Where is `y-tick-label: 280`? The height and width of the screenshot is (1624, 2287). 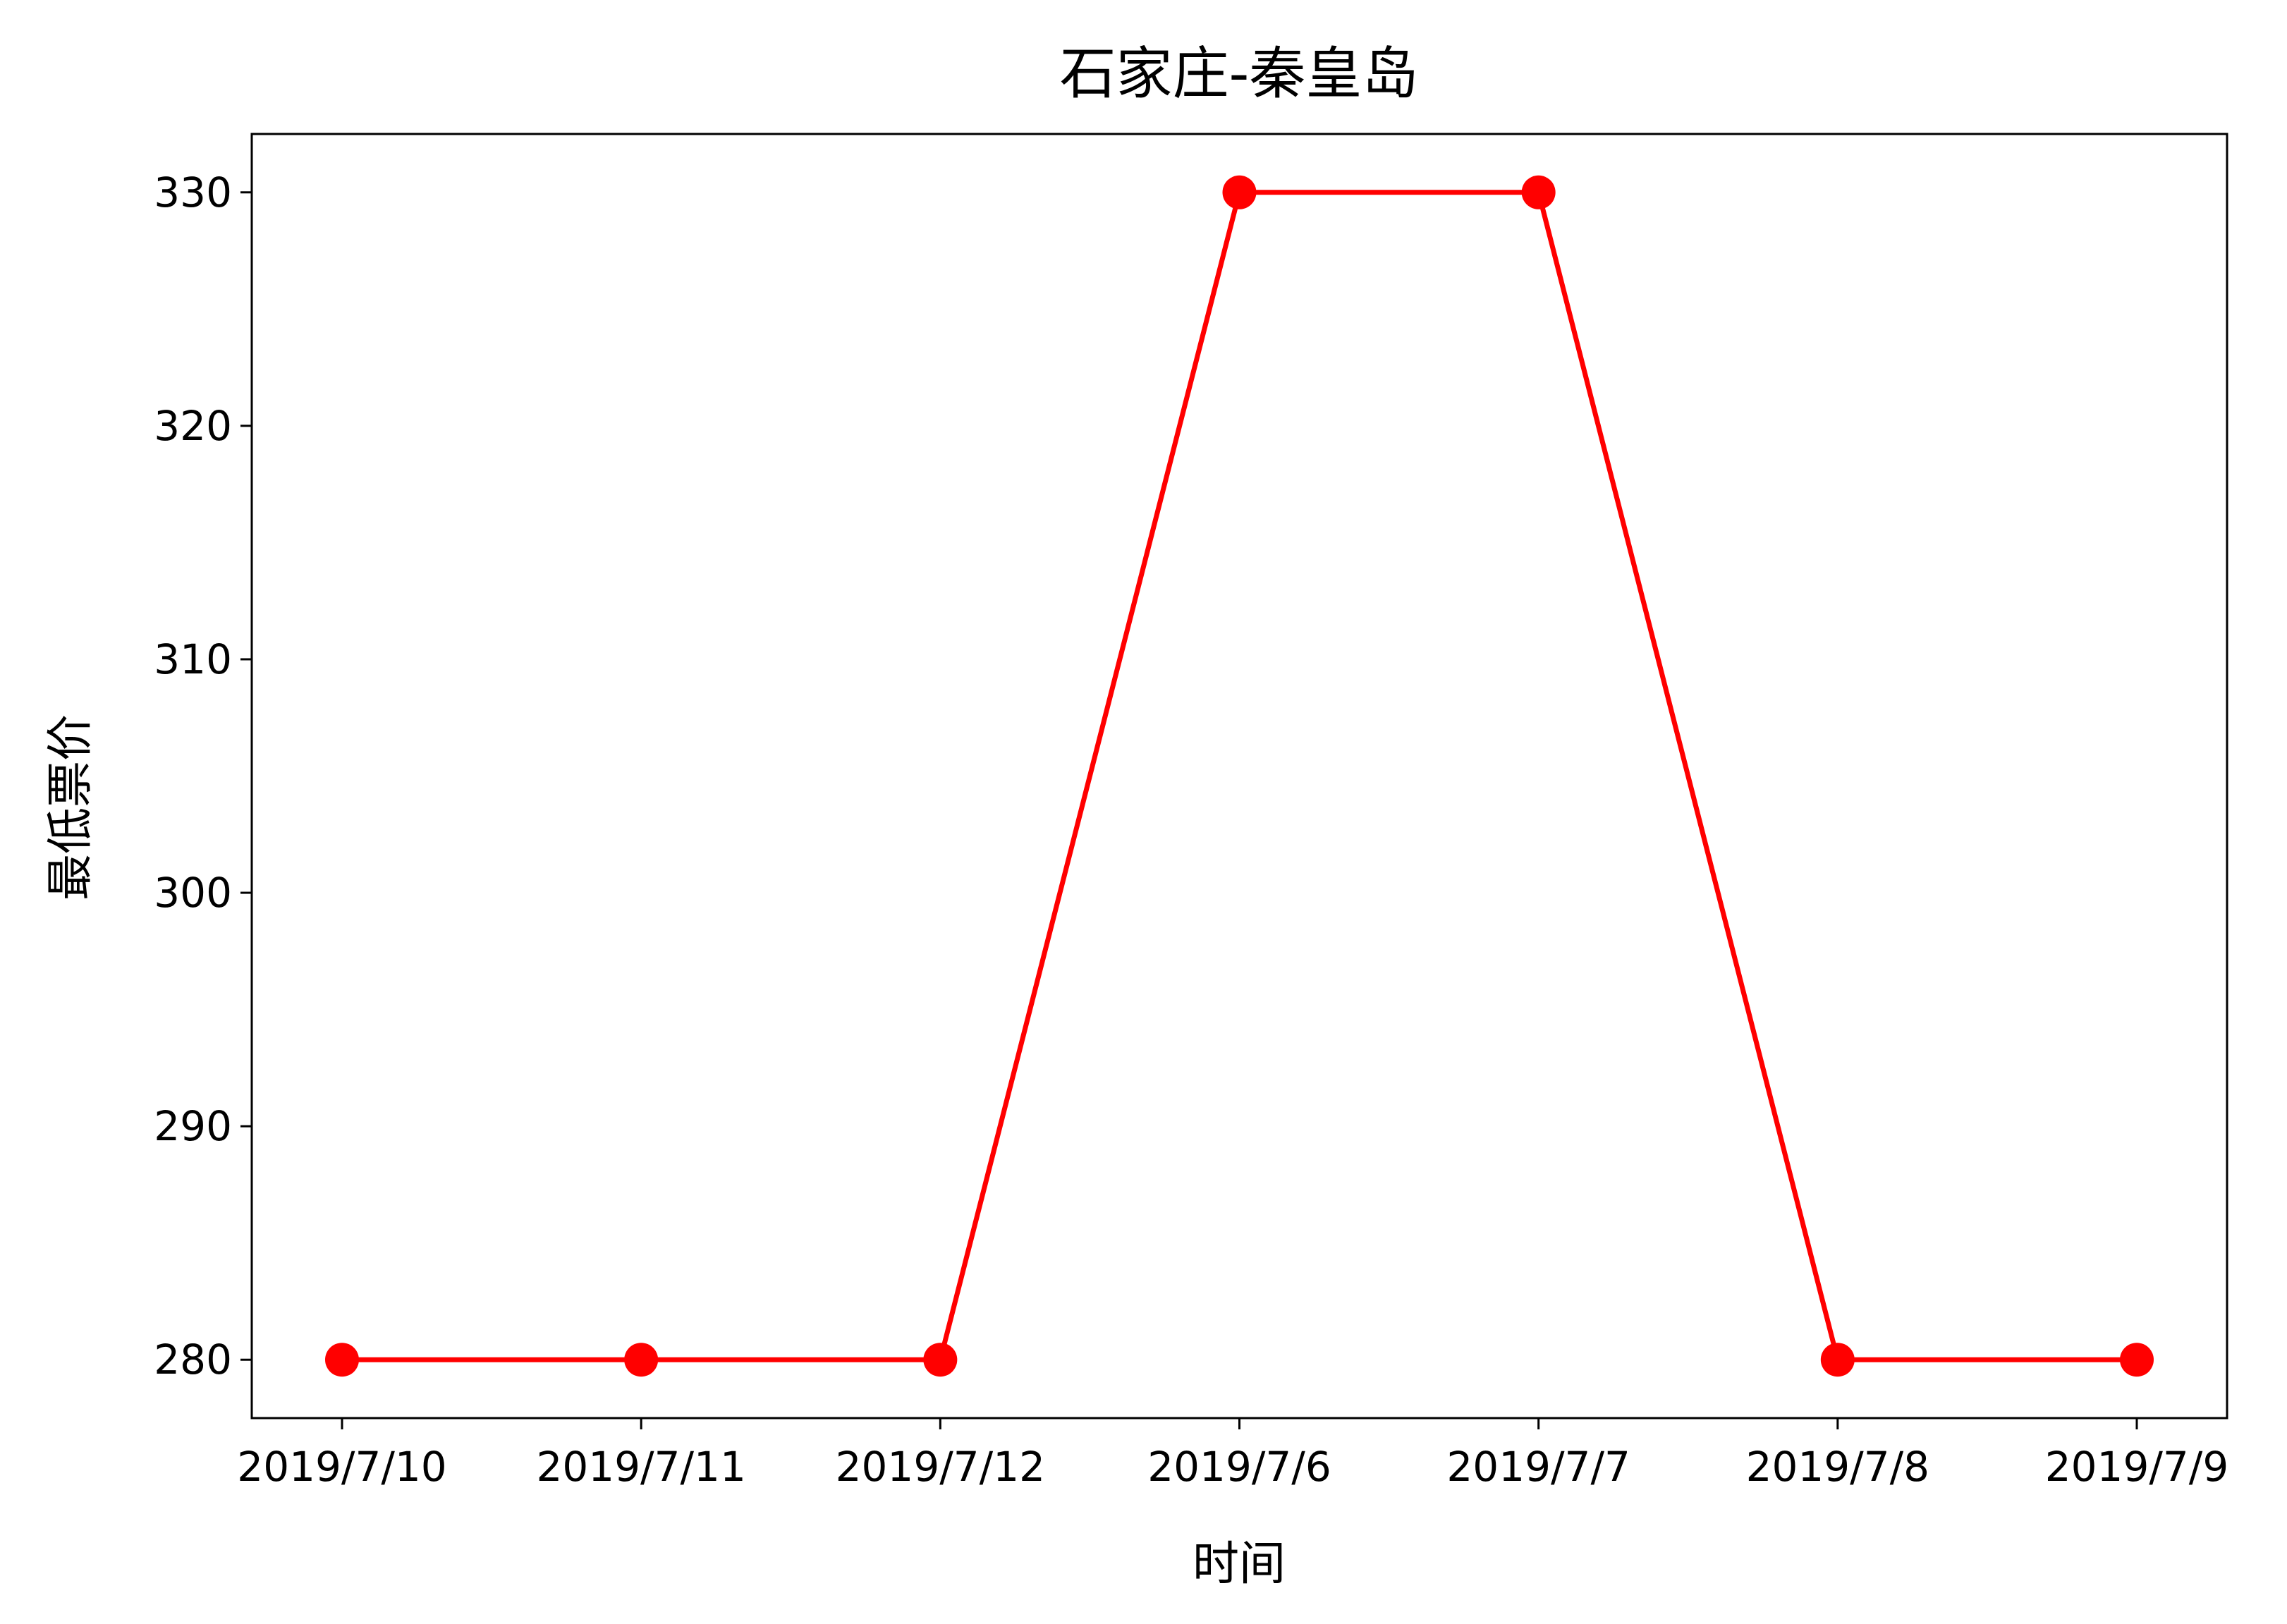
y-tick-label: 280 is located at coordinates (193, 1360).